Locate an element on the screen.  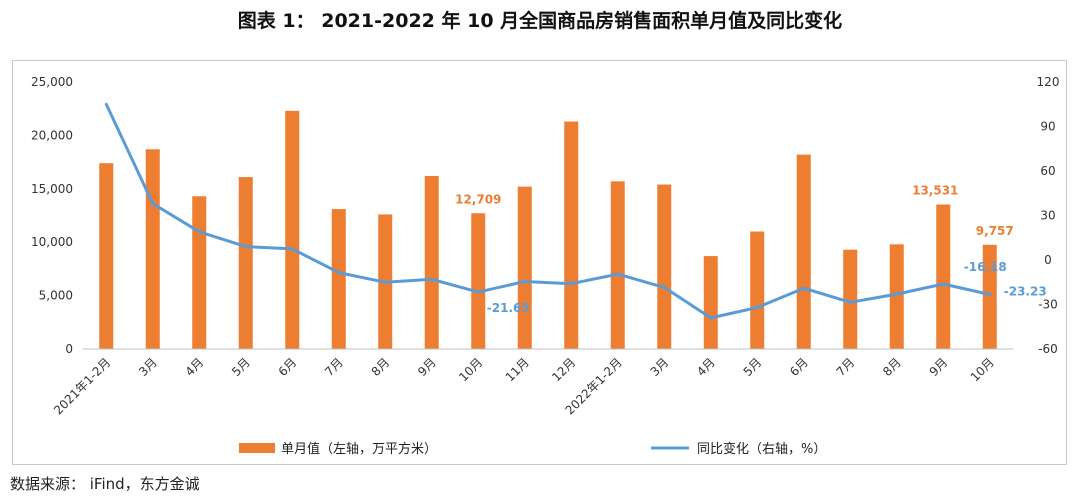
left-axis-tick-label: 15,000 is located at coordinates (52, 189).